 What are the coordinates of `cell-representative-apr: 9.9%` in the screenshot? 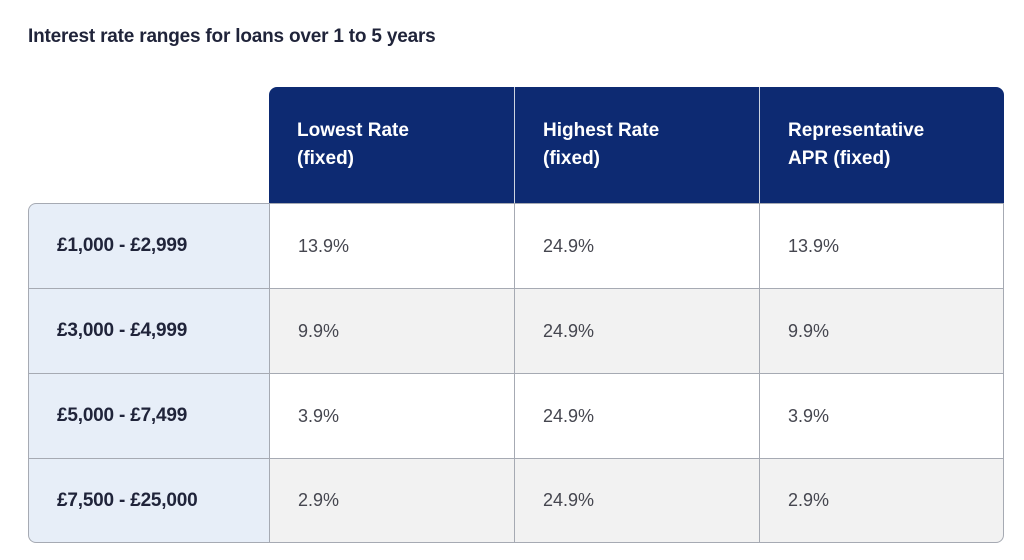 It's located at (881, 330).